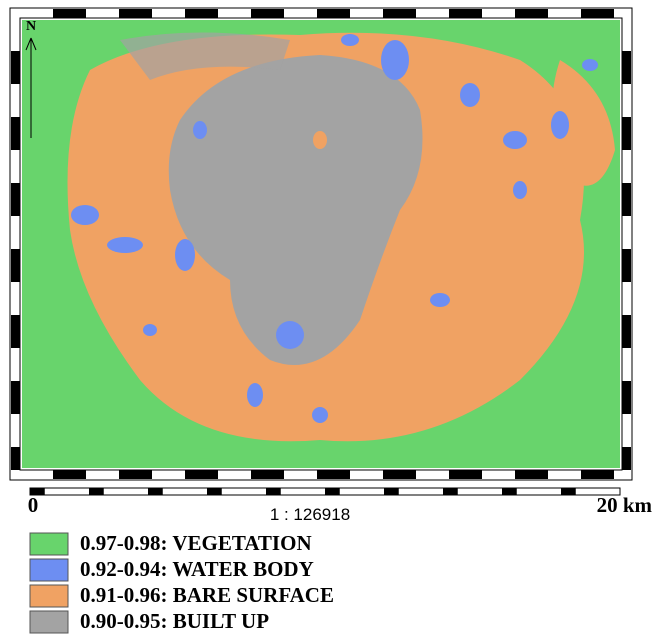  What do you see at coordinates (310, 514) in the screenshot?
I see `scale-ratio: 1 : 126918` at bounding box center [310, 514].